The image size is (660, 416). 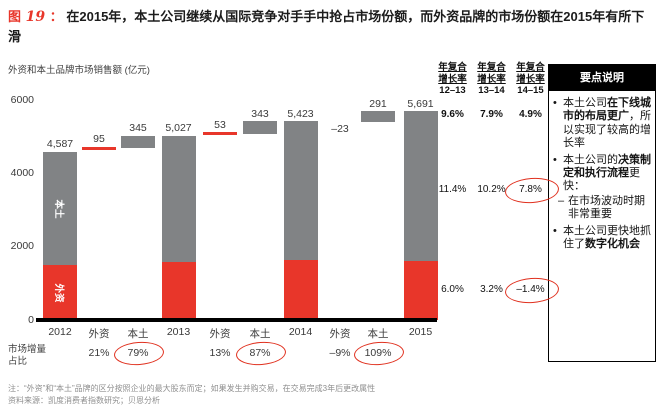 What do you see at coordinates (530, 114) in the screenshot?
I see `cagr-value: 4.9%` at bounding box center [530, 114].